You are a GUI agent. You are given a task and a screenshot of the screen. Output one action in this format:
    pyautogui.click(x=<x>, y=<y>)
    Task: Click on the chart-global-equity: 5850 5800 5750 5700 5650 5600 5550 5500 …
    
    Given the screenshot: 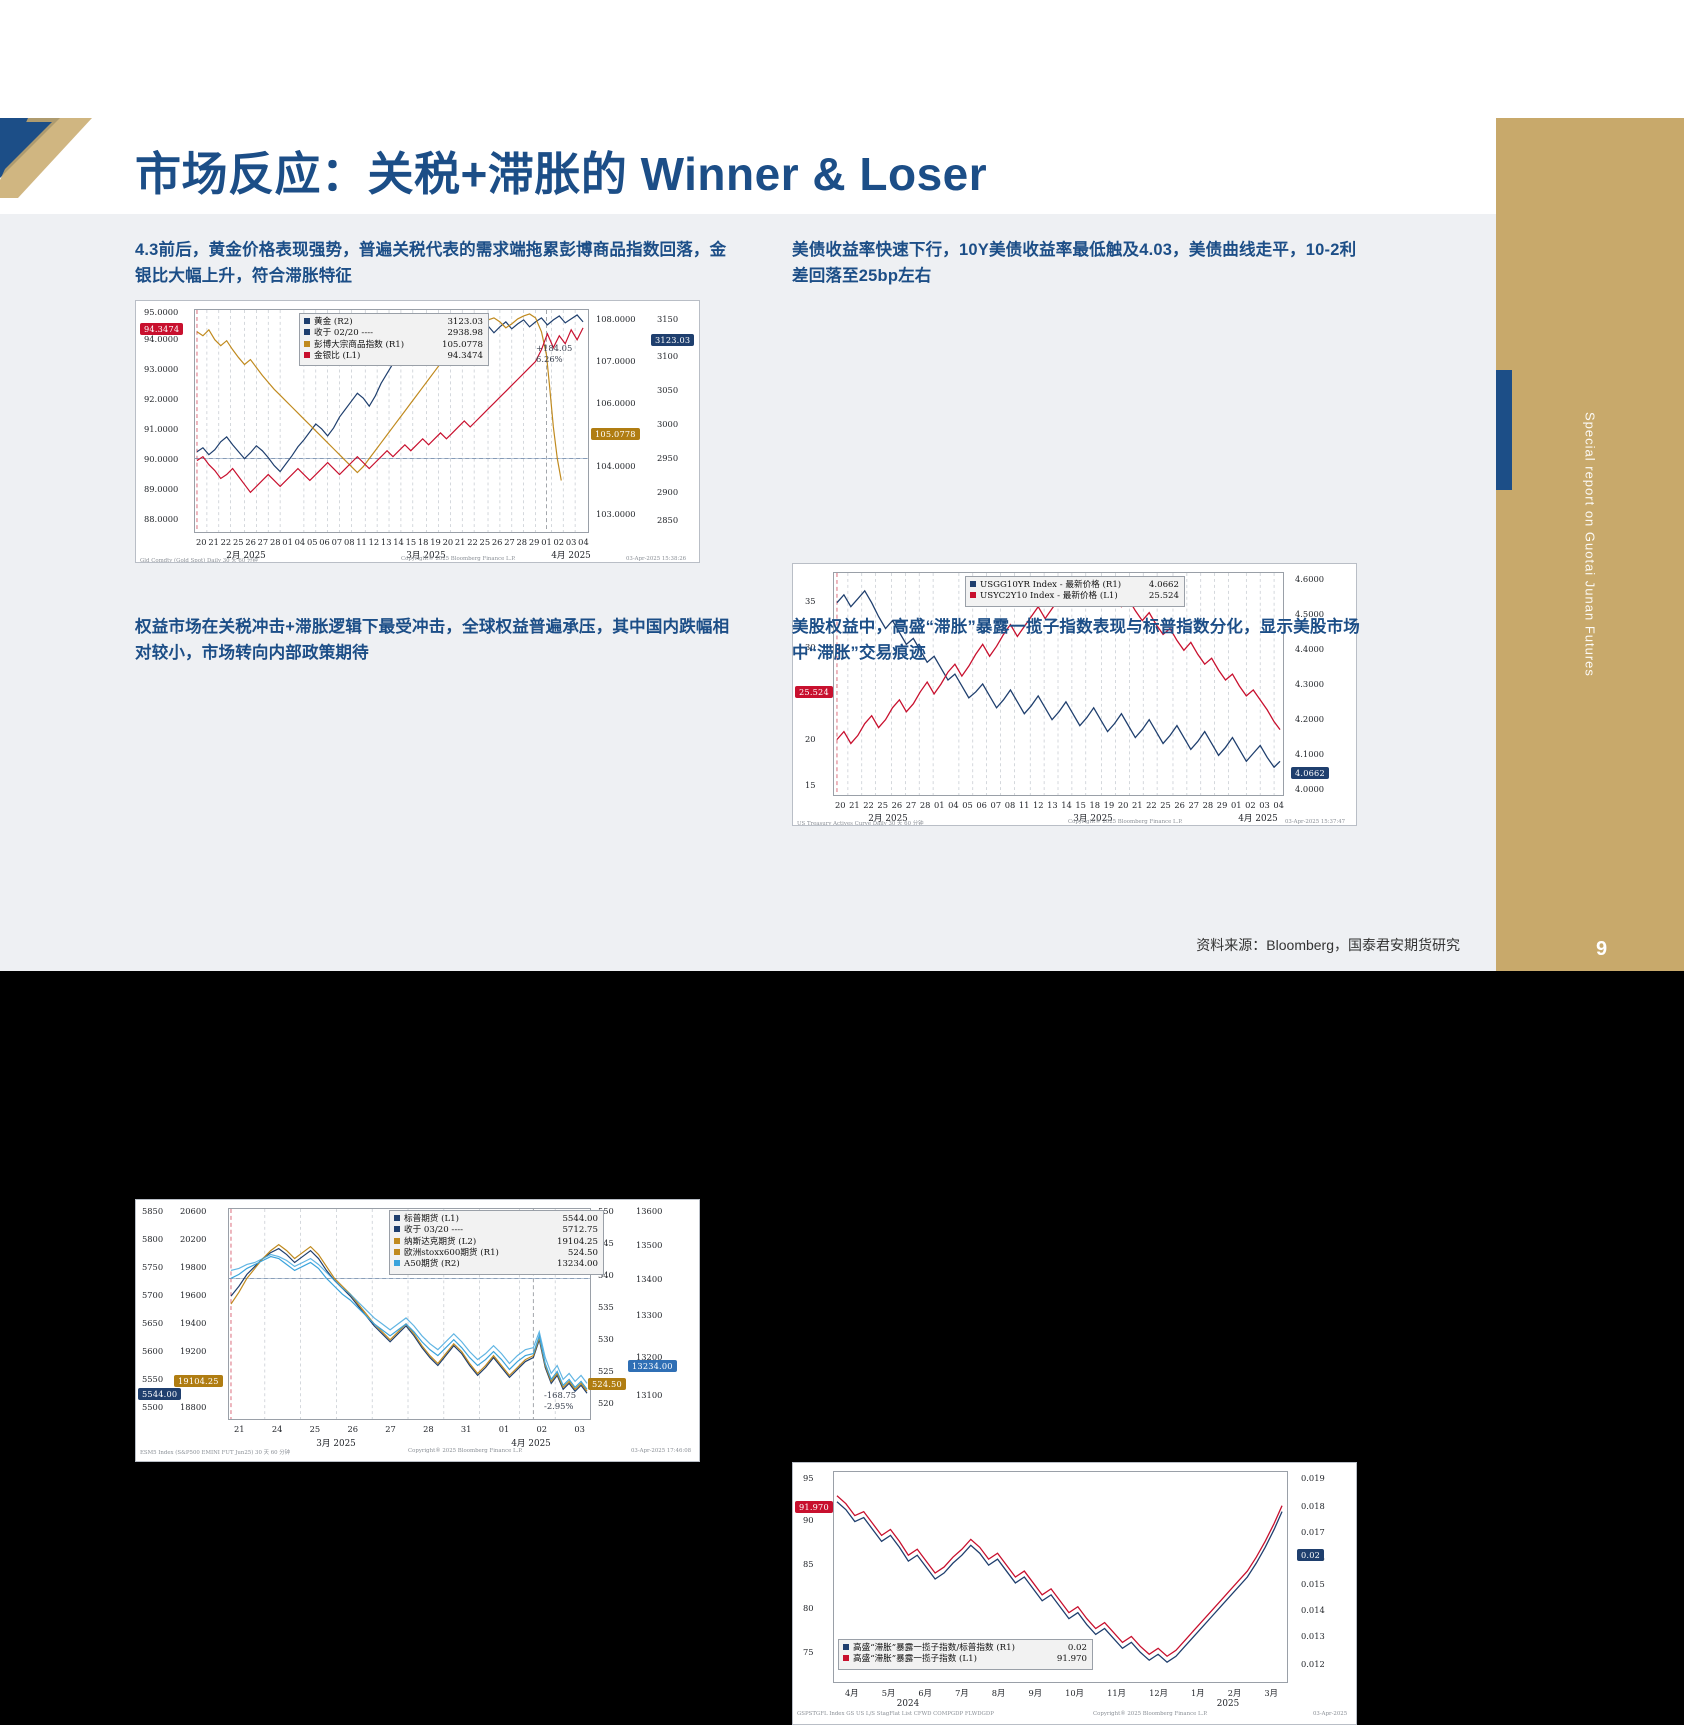 What is the action you would take?
    pyautogui.click(x=417, y=1330)
    